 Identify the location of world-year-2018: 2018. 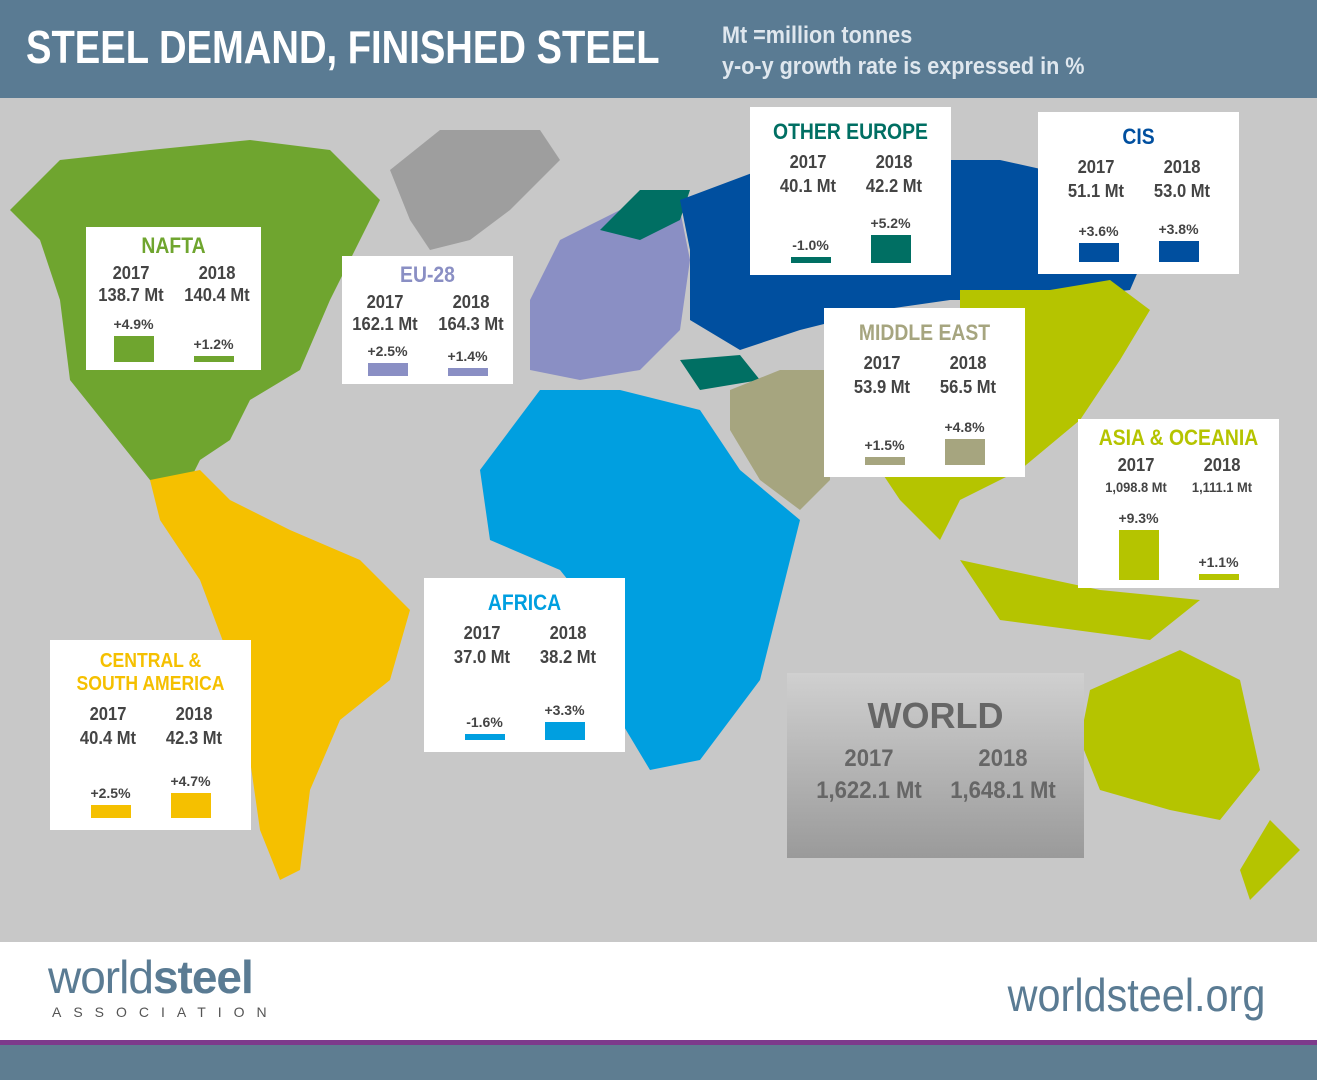
(1002, 758).